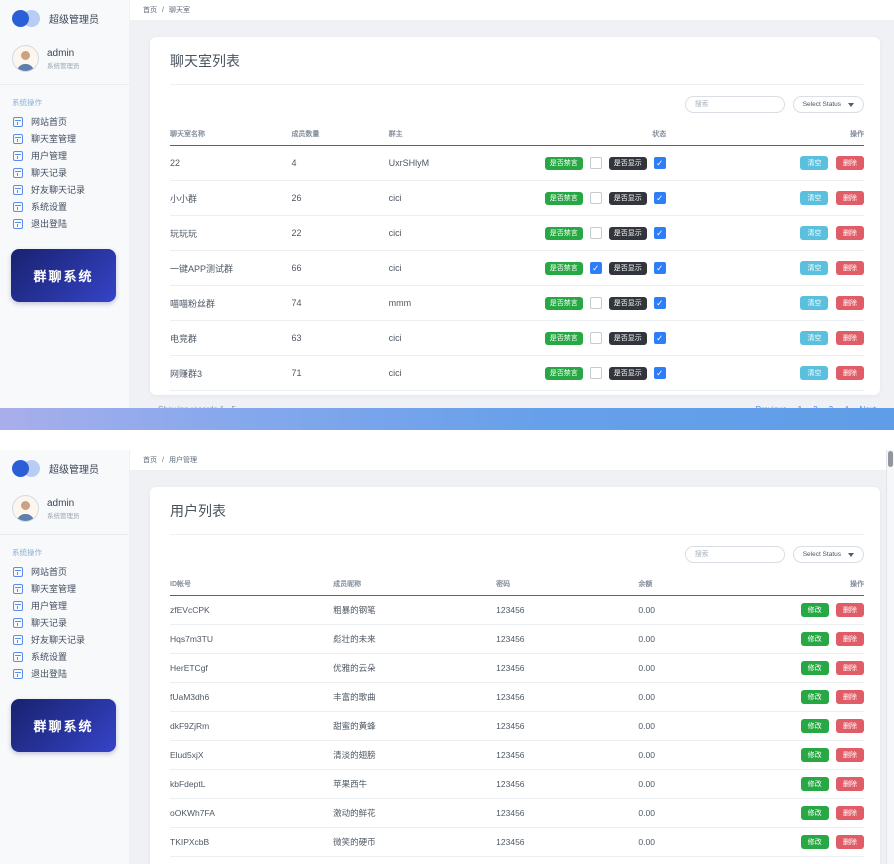 The image size is (894, 864). I want to click on table-footer: Showing records 1 - 5 Previous 1 2 3 4 Next, so click(515, 401).